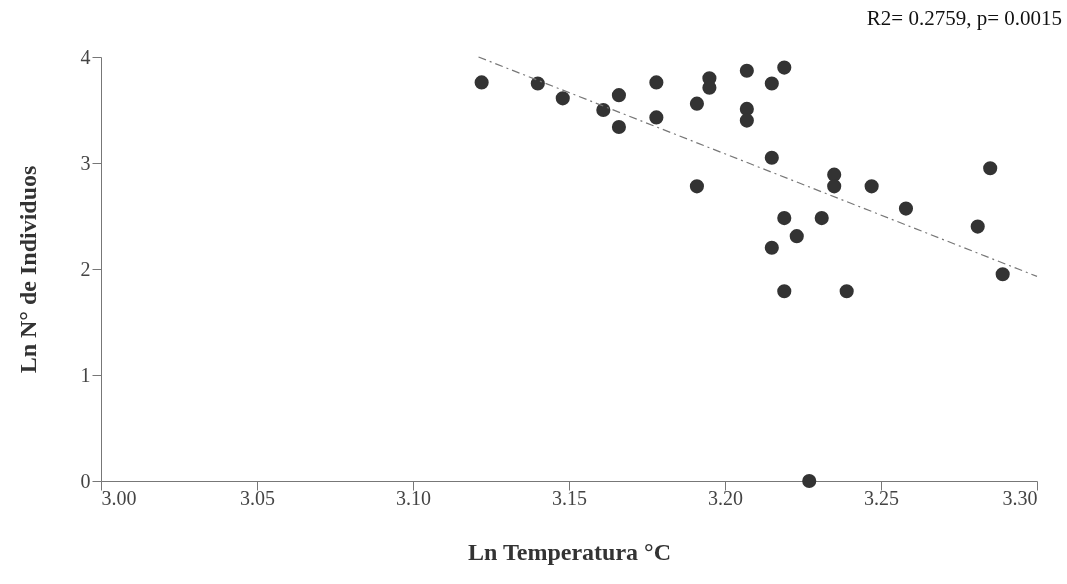 The width and height of the screenshot is (1067, 584). What do you see at coordinates (881, 497) in the screenshot?
I see `x-tick-label: 3.25` at bounding box center [881, 497].